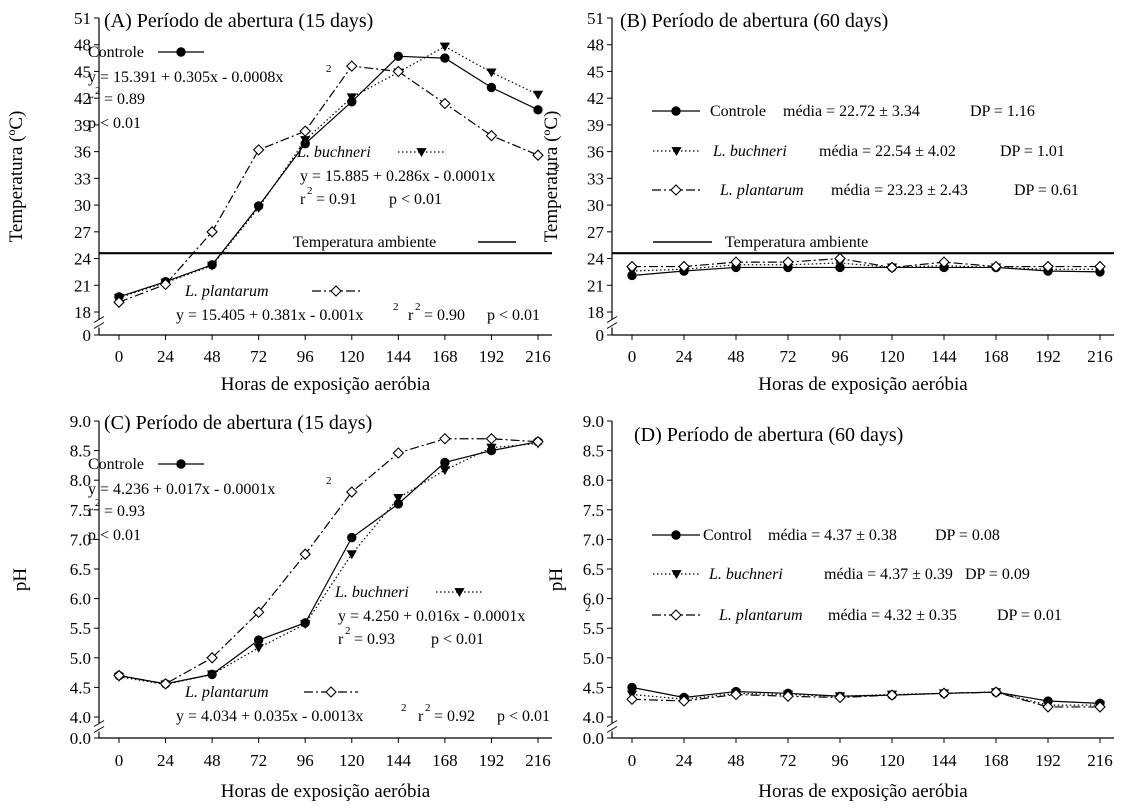  I want to click on y-tick-label: 0.0, so click(593, 738).